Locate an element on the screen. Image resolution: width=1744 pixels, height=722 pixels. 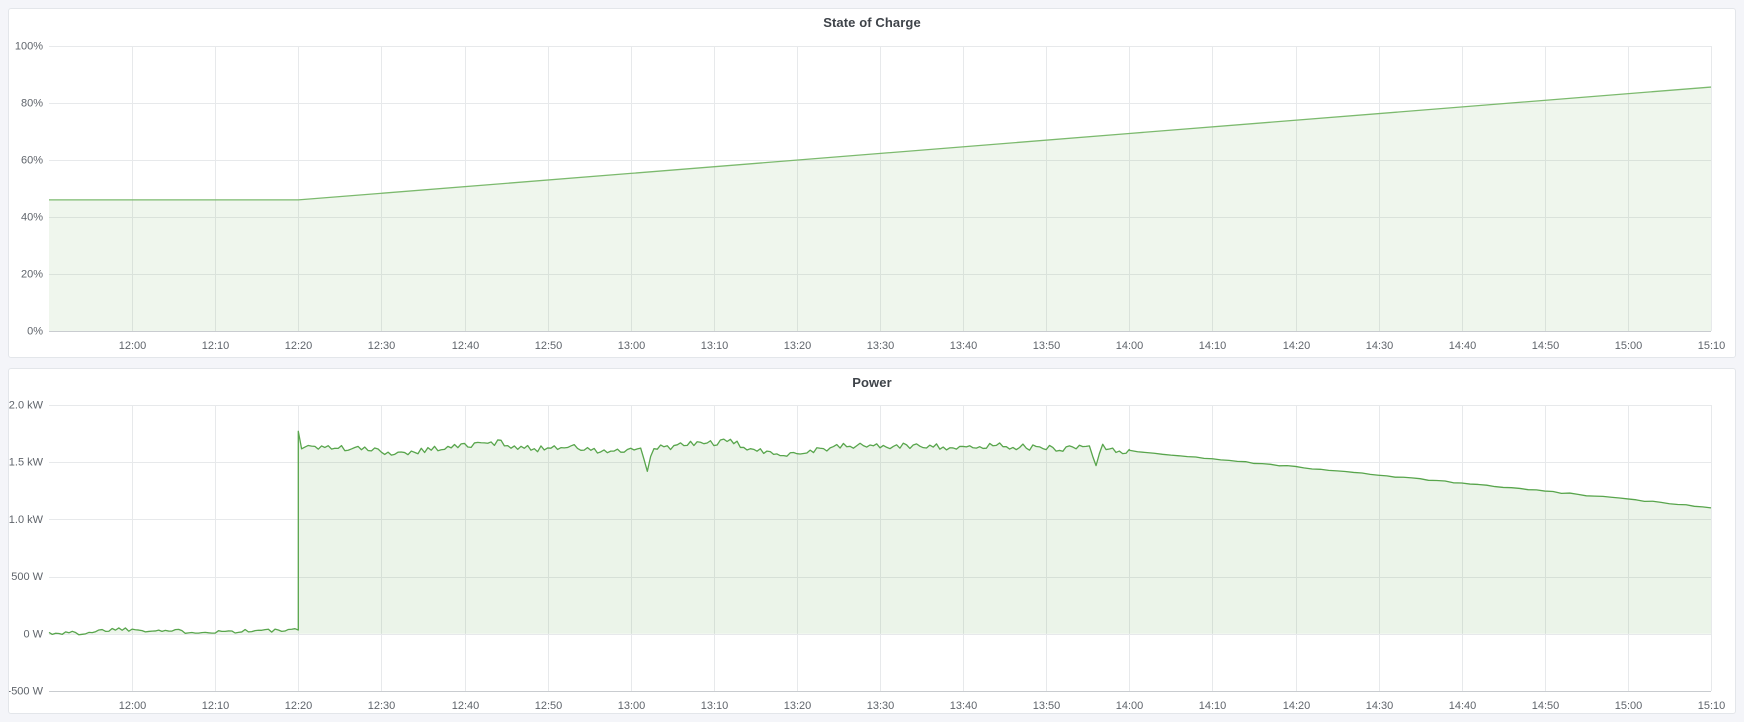
y-tick-label: 100% is located at coordinates (29, 47).